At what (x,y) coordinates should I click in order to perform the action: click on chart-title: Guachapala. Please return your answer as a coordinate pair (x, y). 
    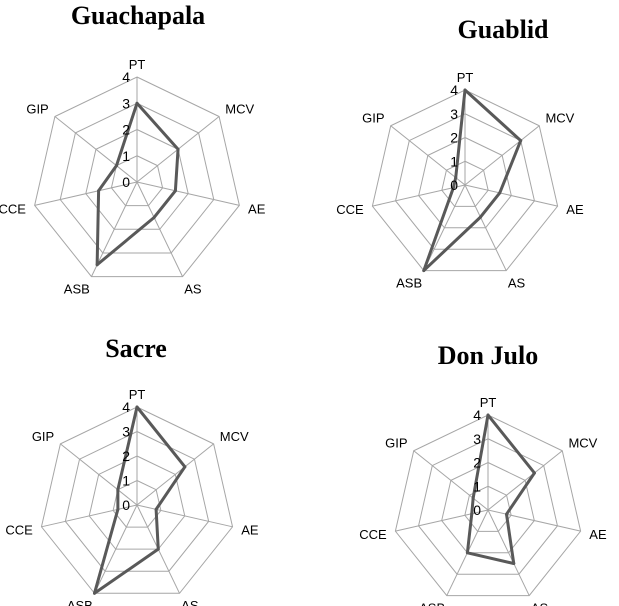
    Looking at the image, I should click on (138, 15).